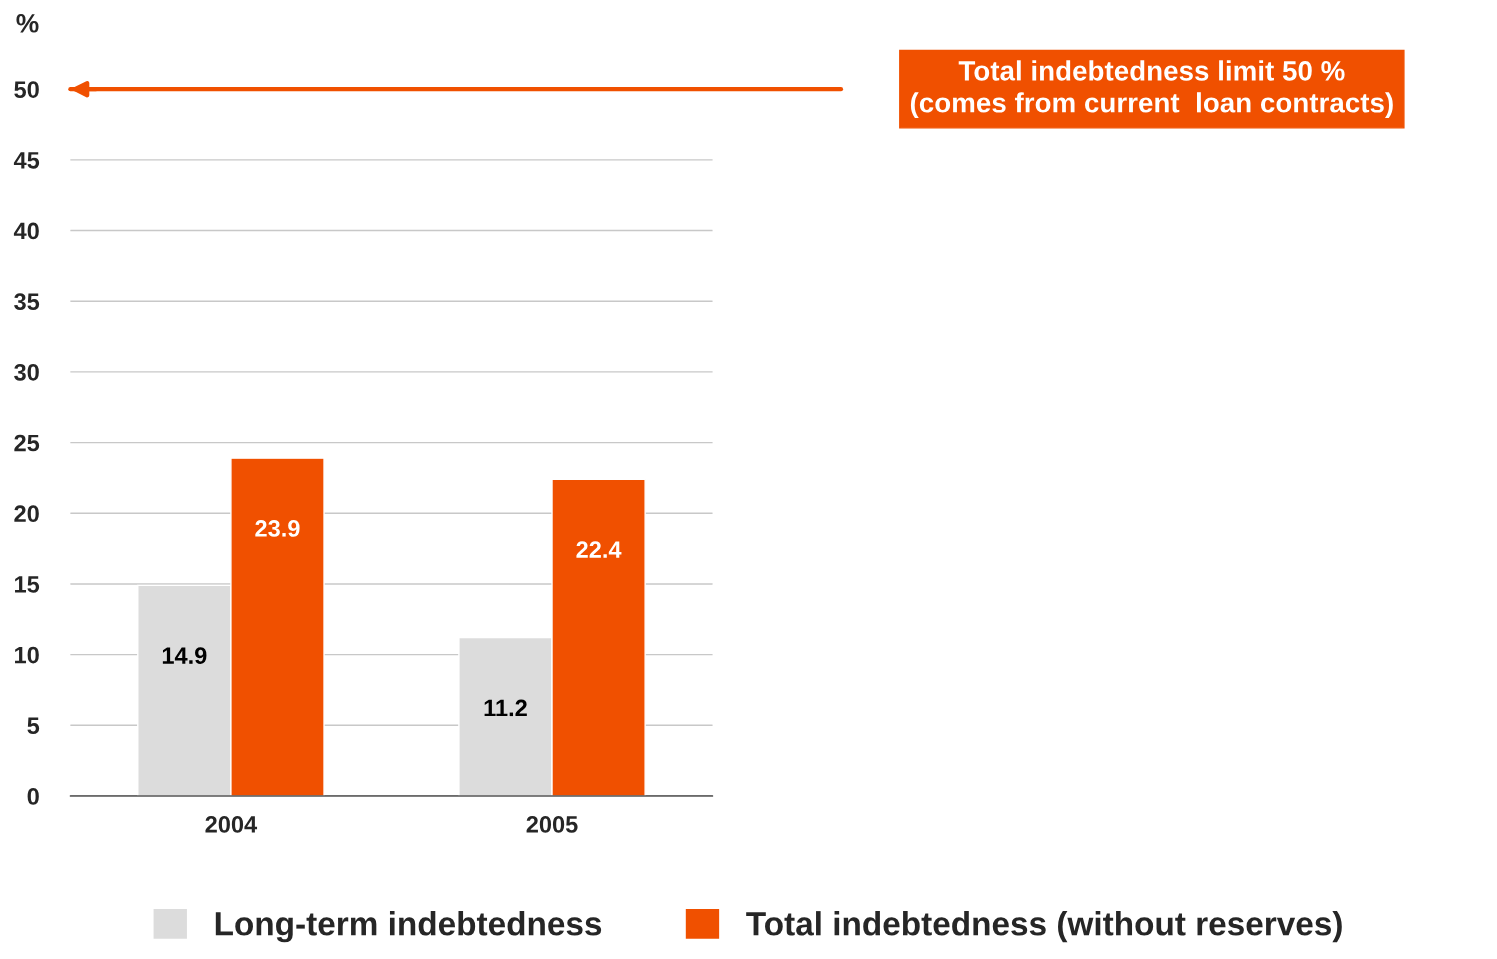  I want to click on legend-label: Long-term indebtedness, so click(408, 927).